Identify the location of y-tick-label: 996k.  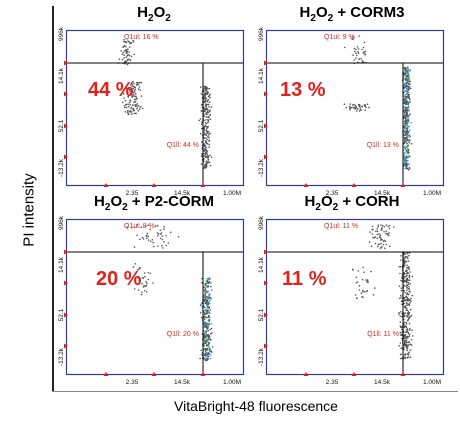
(261, 222).